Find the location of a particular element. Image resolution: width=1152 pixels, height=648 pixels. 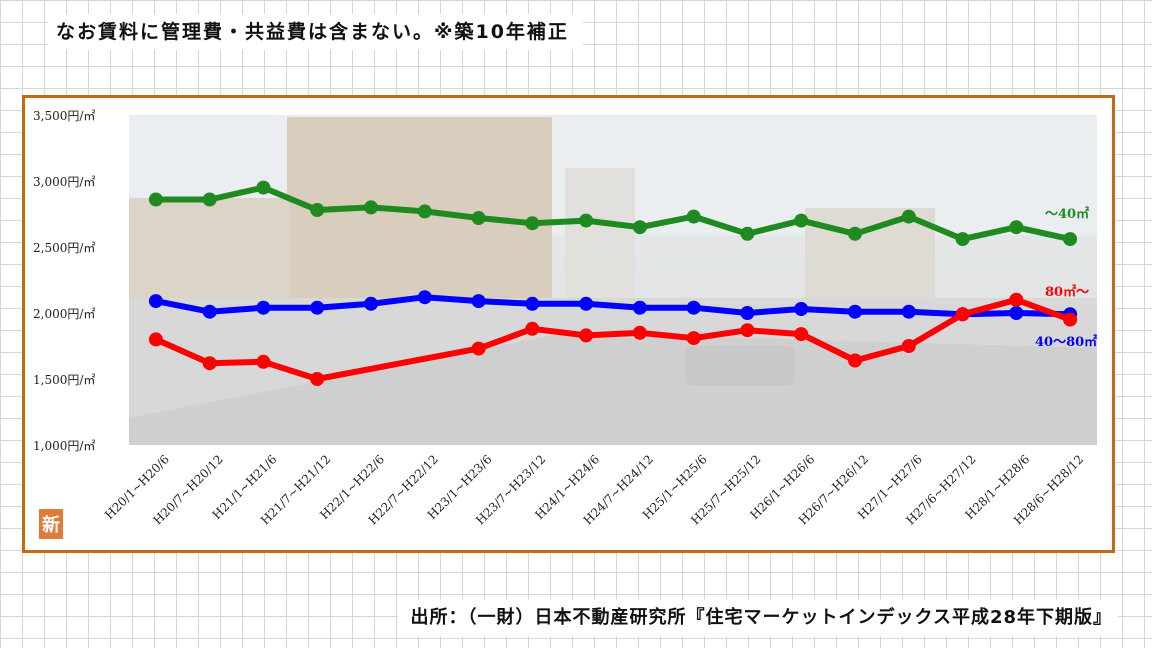

svg-text: 新 is located at coordinates (51, 525).